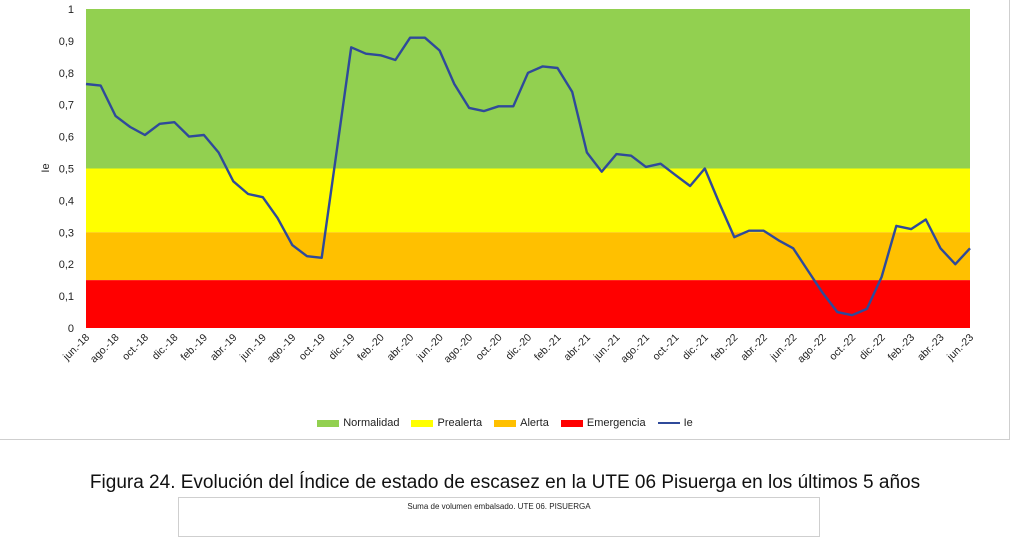 The height and width of the screenshot is (537, 1024). I want to click on x-tick-label: jun.-21, so click(607, 348).